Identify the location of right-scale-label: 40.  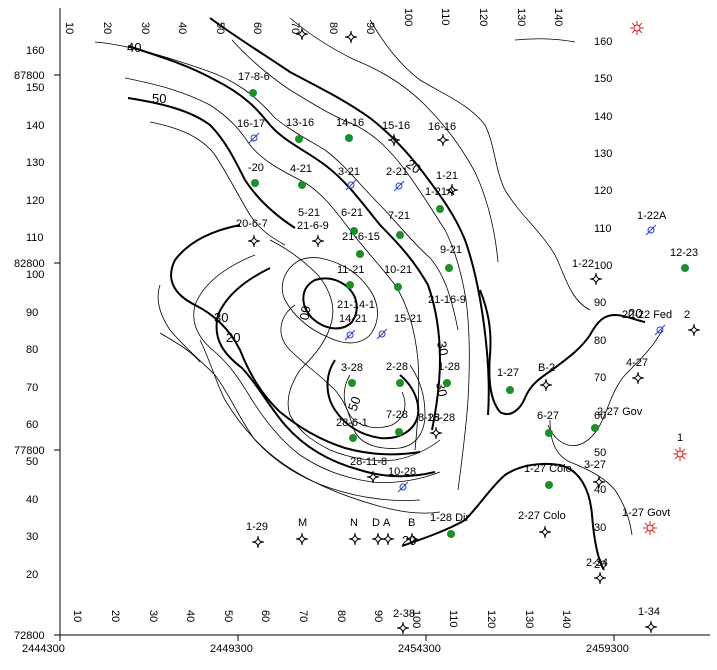
(600, 490).